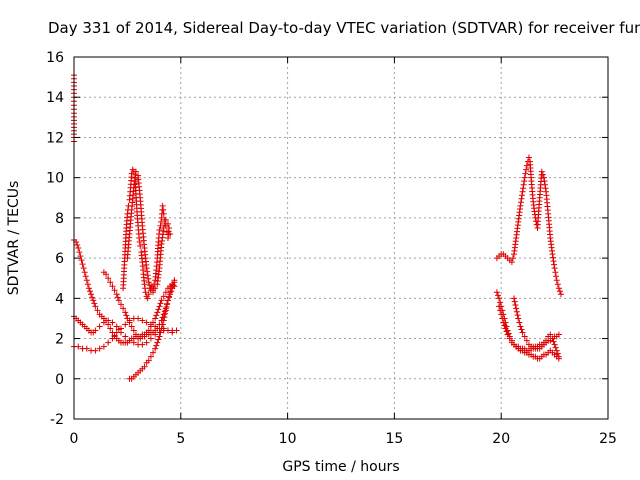  Describe the element at coordinates (59, 219) in the screenshot. I see `y-tick-label: 8` at that location.